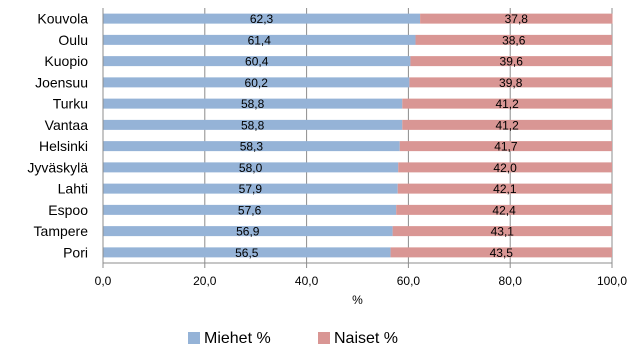  I want to click on data-label: 56,9, so click(248, 232).